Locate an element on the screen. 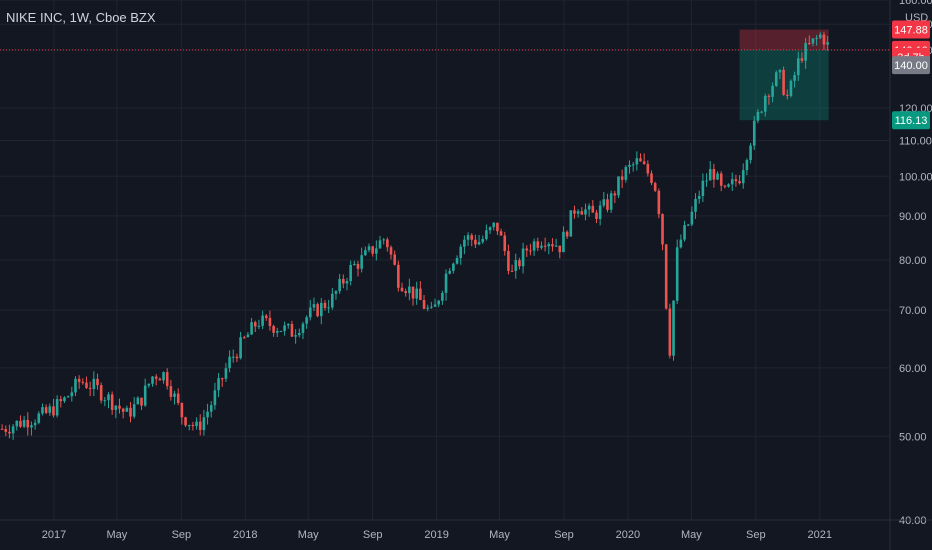  x-tick-label: 2021 is located at coordinates (820, 535).